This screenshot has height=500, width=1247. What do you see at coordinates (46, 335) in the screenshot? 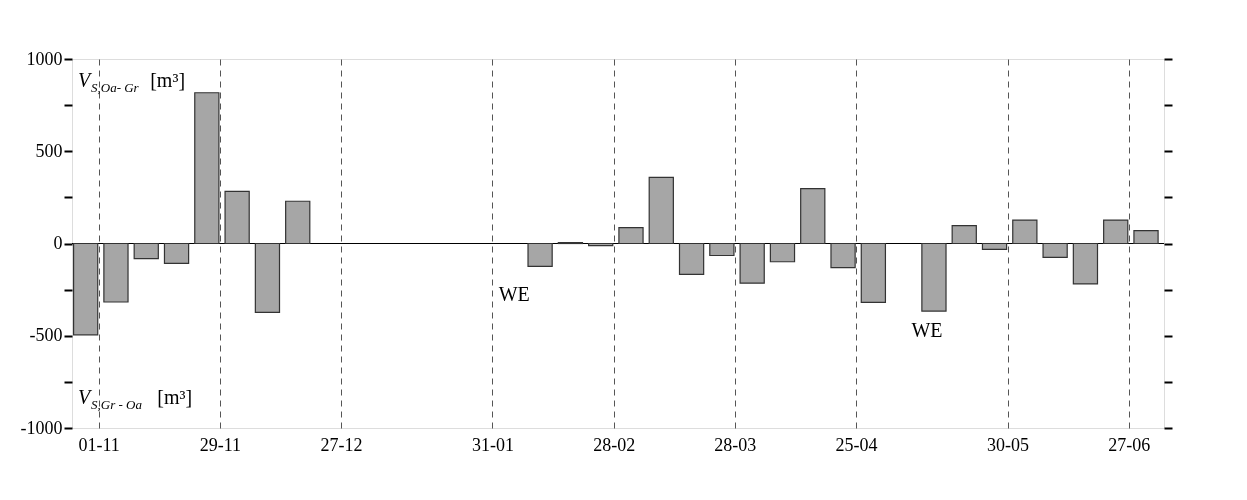
I see `y-tick-label: -500` at bounding box center [46, 335].